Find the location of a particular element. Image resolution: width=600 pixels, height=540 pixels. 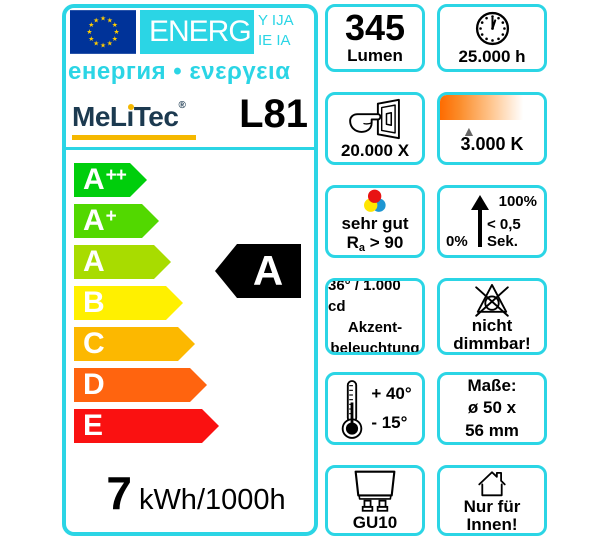

switching-value: 20.000 X is located at coordinates (375, 150).